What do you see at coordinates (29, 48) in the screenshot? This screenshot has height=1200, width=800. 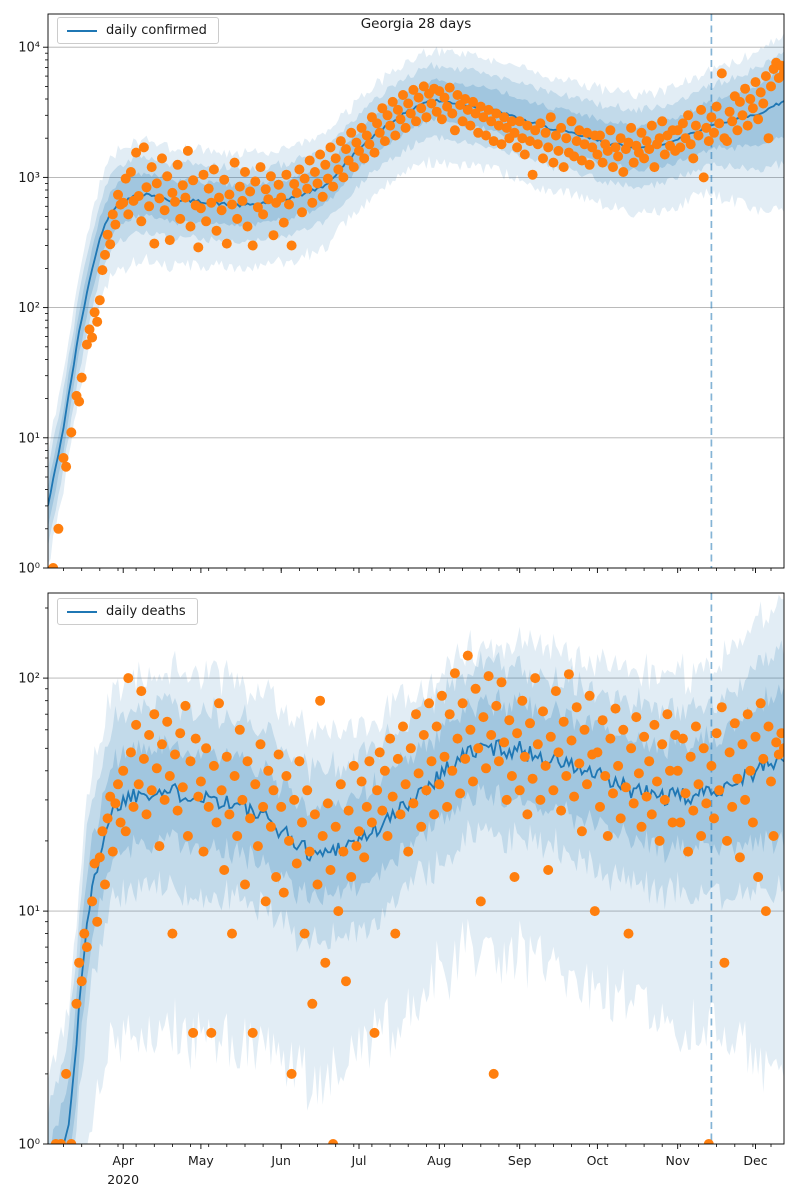 I see `y-tick-label: 10⁴` at bounding box center [29, 48].